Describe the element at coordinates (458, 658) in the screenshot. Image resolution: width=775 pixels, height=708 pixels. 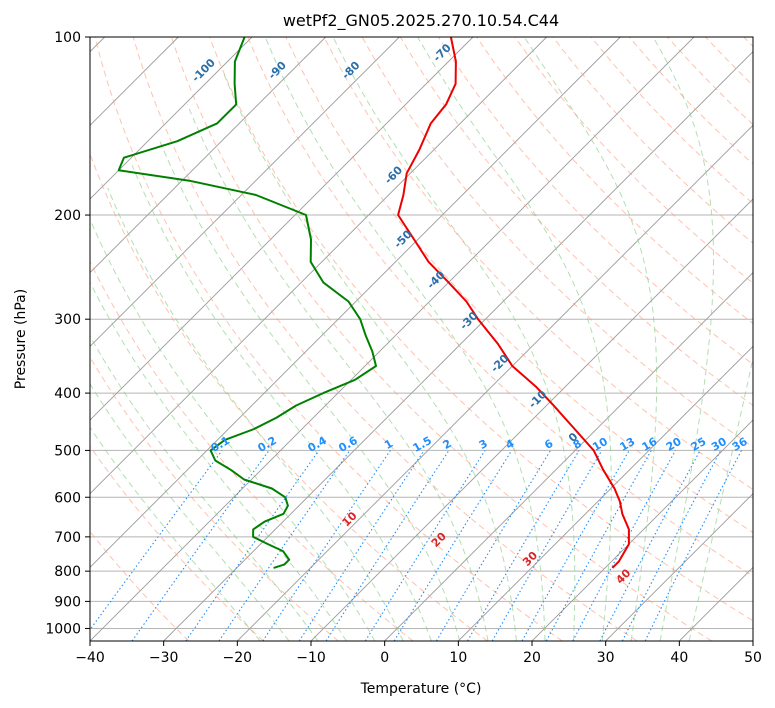
I see `x-tick-label-10: 10` at that location.